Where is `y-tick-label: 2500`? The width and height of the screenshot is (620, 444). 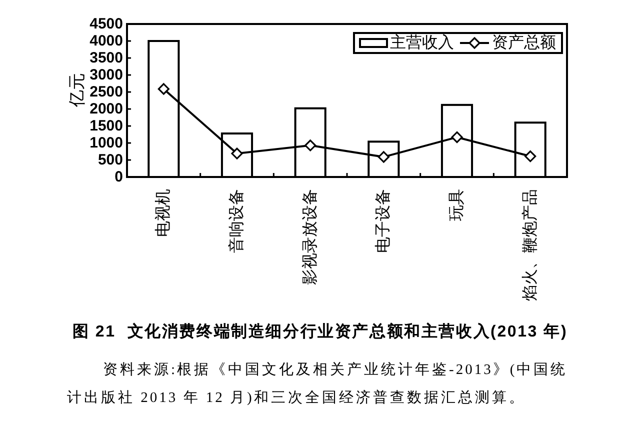 y-tick-label: 2500 is located at coordinates (106, 92).